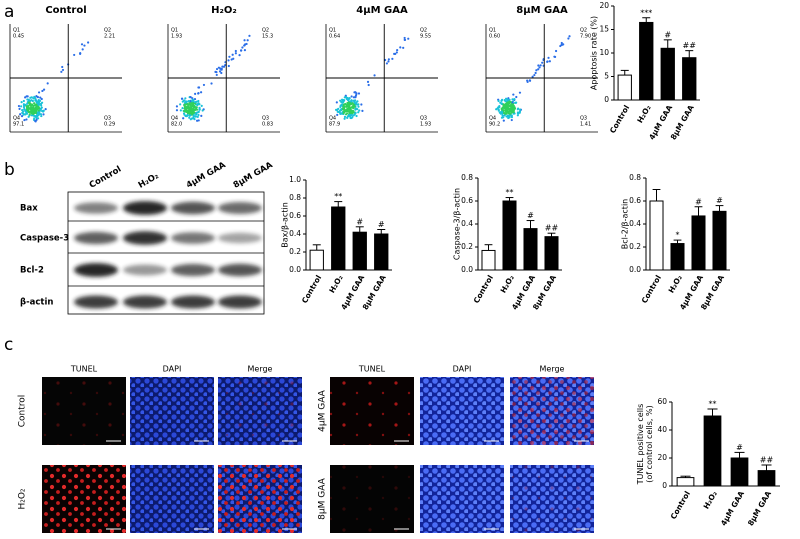  Describe the element at coordinates (224, 10) in the screenshot. I see `flow-title: H₂O₂` at that location.